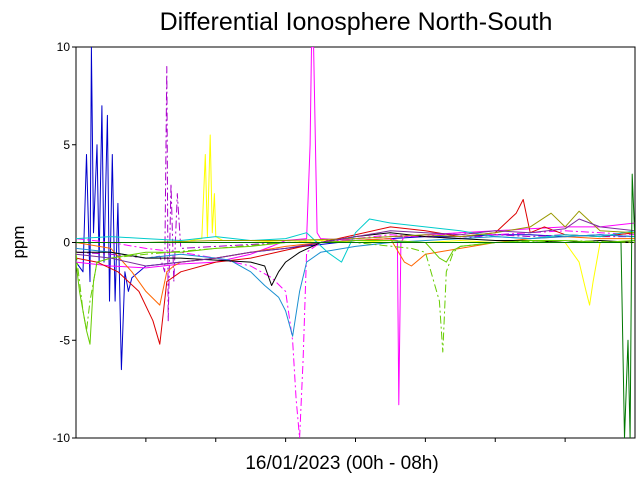  I want to click on y-tick-label: 5, so click(66, 145).